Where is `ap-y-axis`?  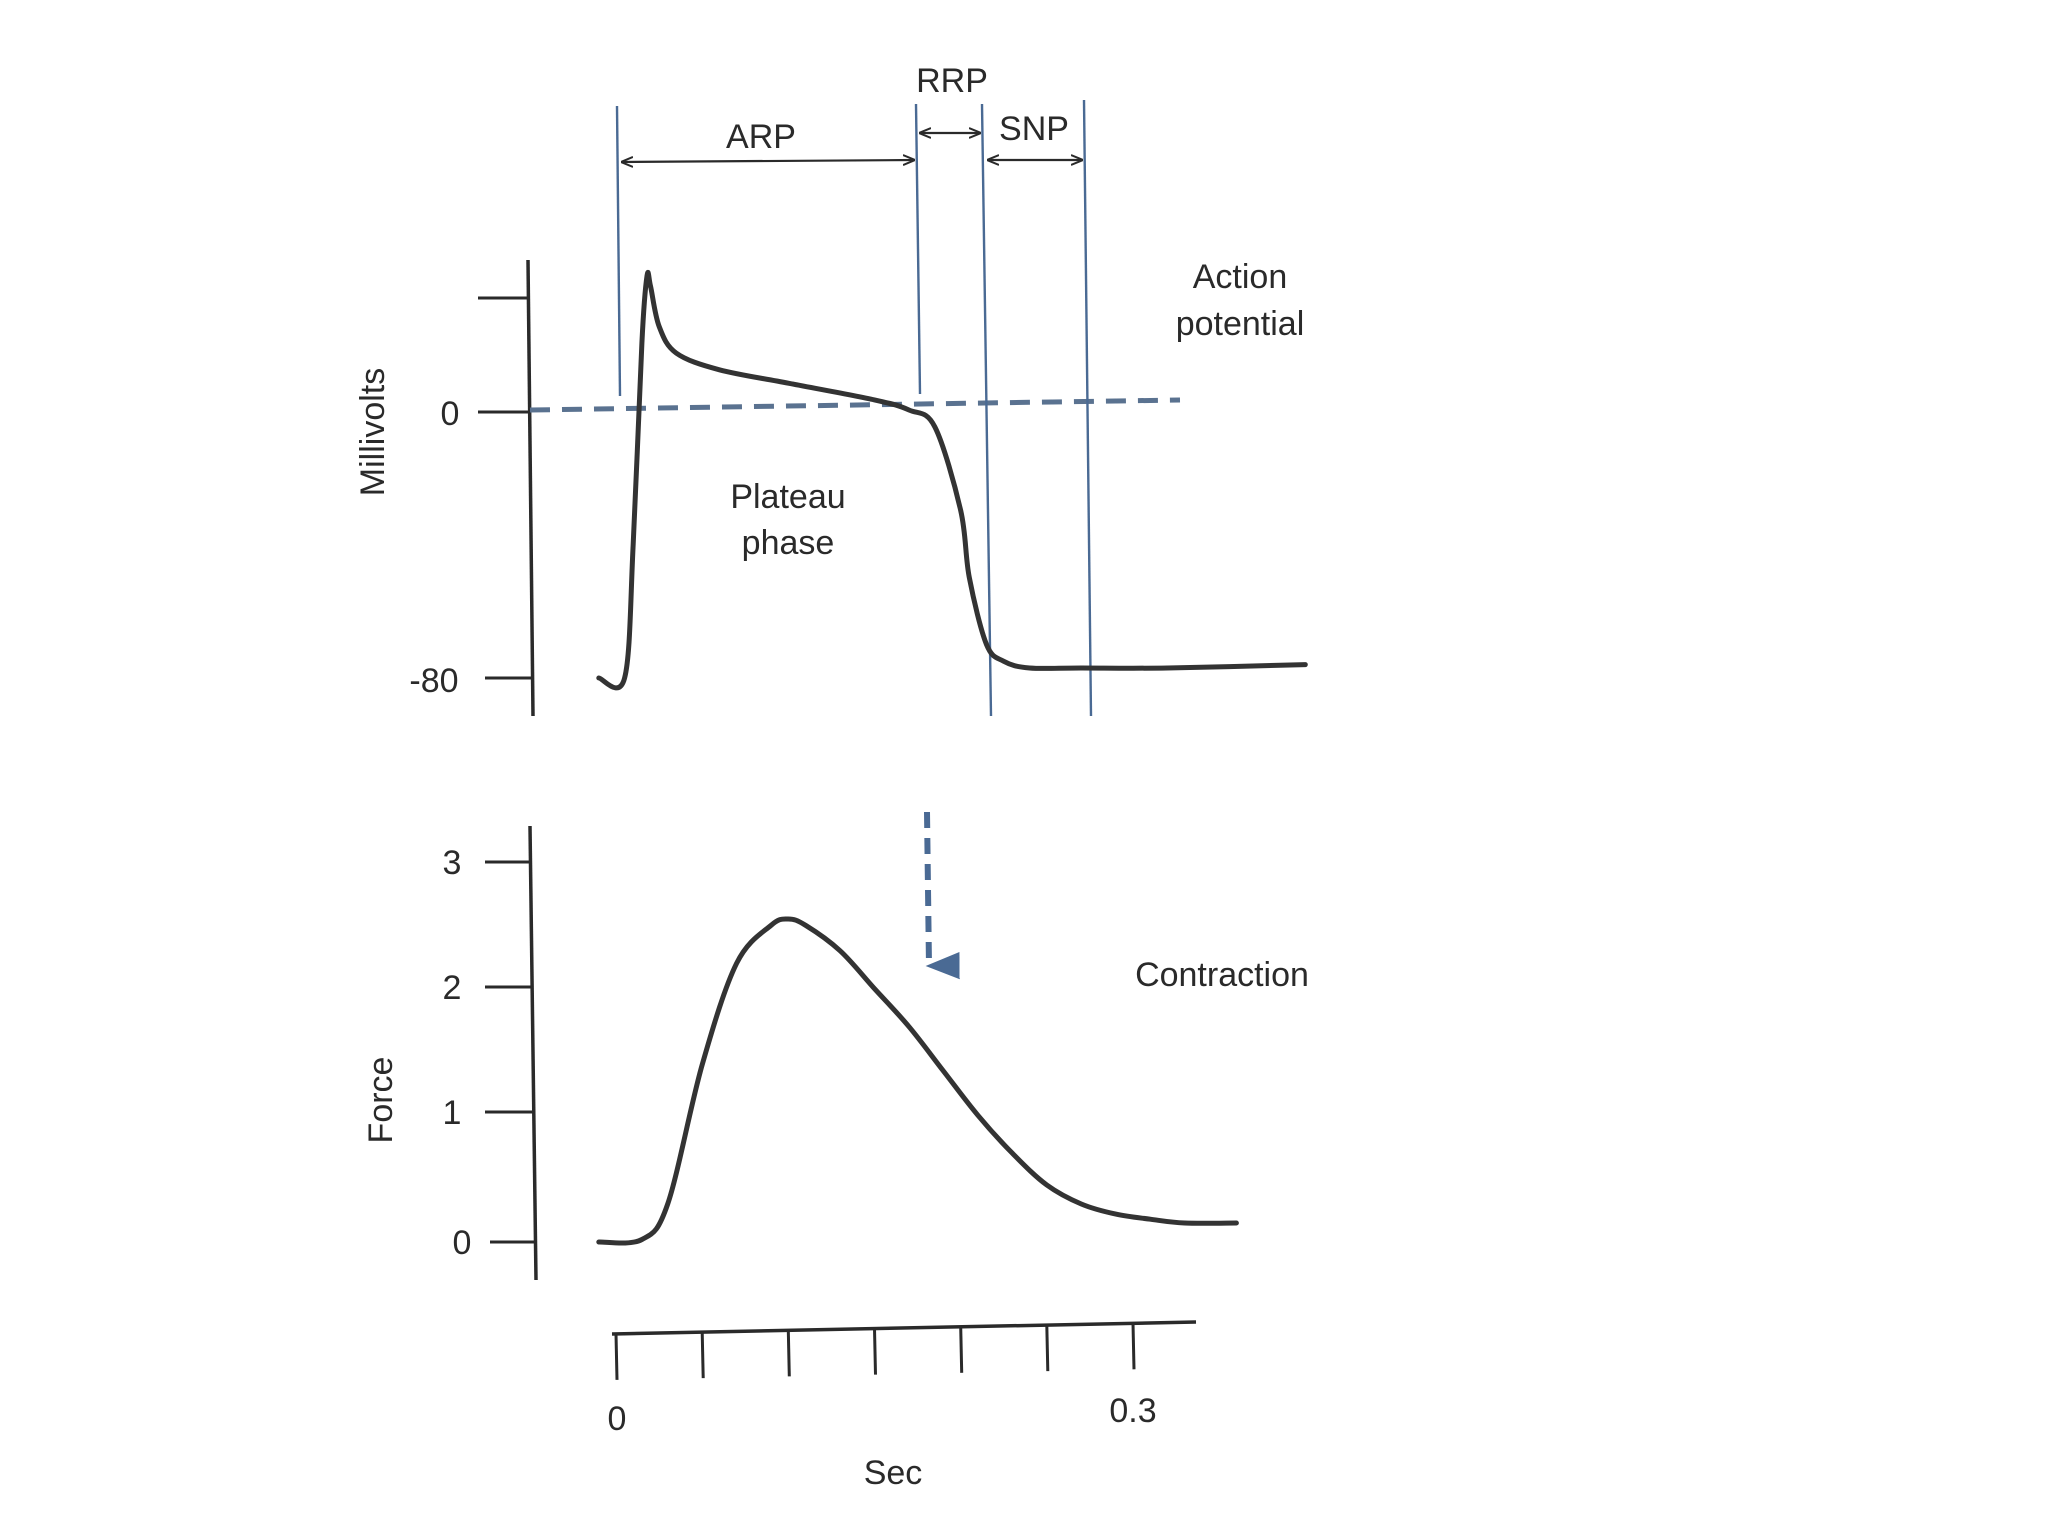 ap-y-axis is located at coordinates (530, 488).